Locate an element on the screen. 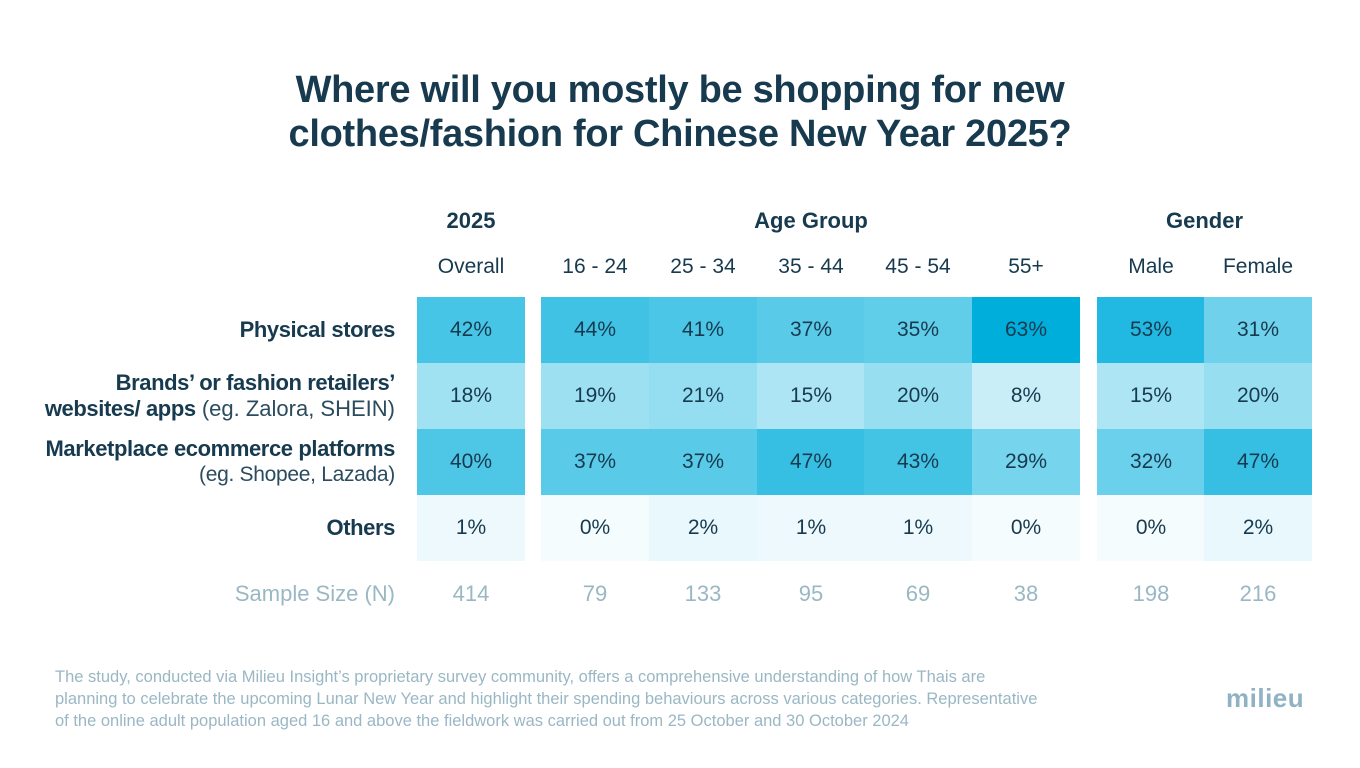 The width and height of the screenshot is (1360, 768). cell-35-44: 1% is located at coordinates (811, 528).